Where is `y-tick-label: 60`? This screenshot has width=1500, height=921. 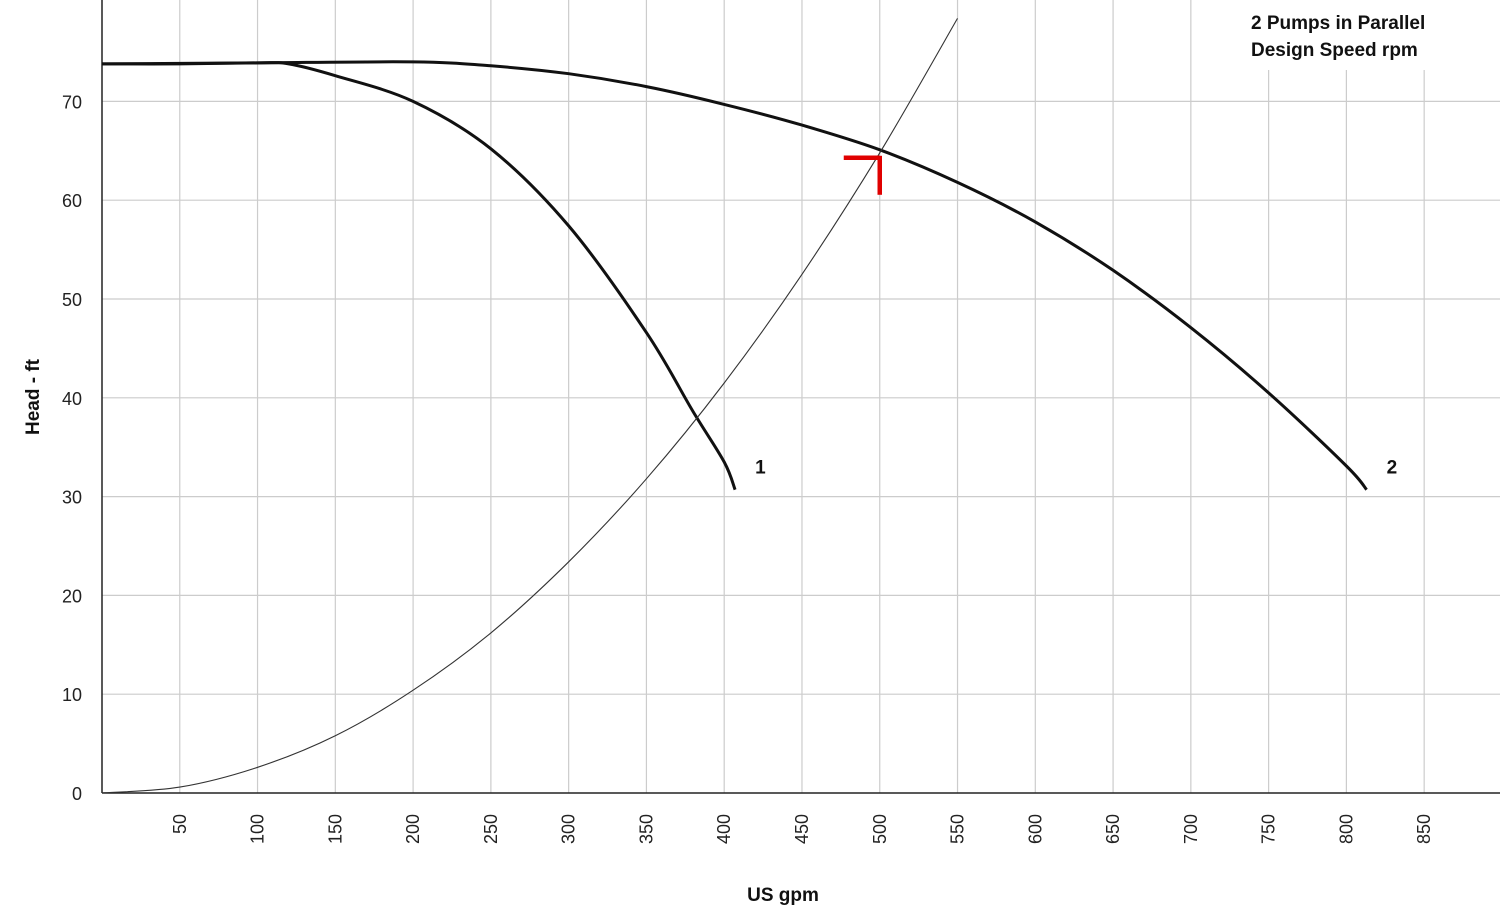
y-tick-label: 60 is located at coordinates (72, 201).